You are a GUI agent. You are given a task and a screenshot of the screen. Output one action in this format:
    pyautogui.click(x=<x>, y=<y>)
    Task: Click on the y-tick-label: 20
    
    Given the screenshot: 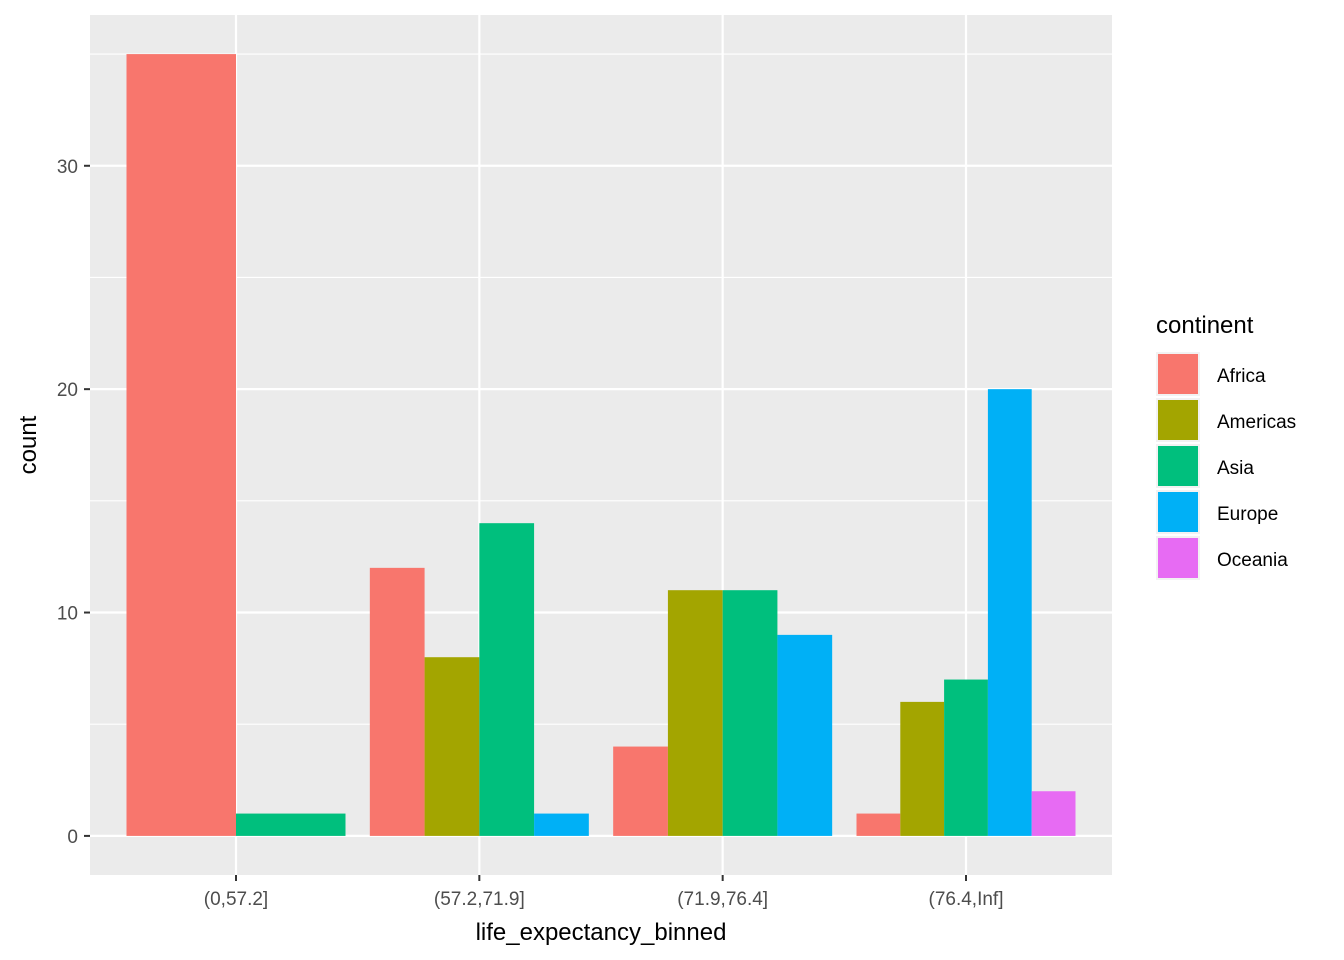 What is the action you would take?
    pyautogui.click(x=67, y=390)
    